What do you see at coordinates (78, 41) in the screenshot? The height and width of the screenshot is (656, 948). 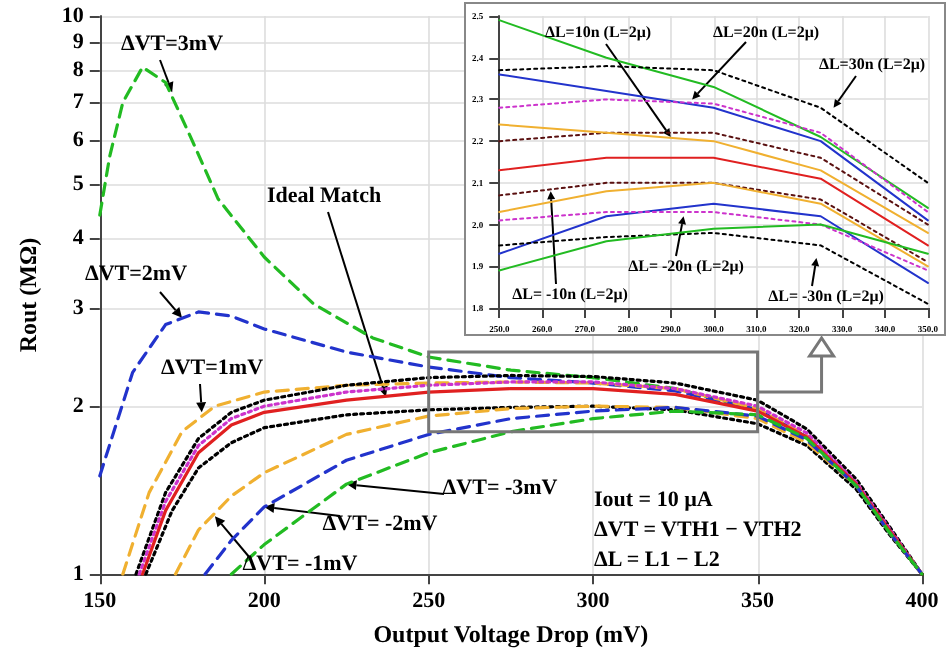 I see `y-tick-label: 9` at bounding box center [78, 41].